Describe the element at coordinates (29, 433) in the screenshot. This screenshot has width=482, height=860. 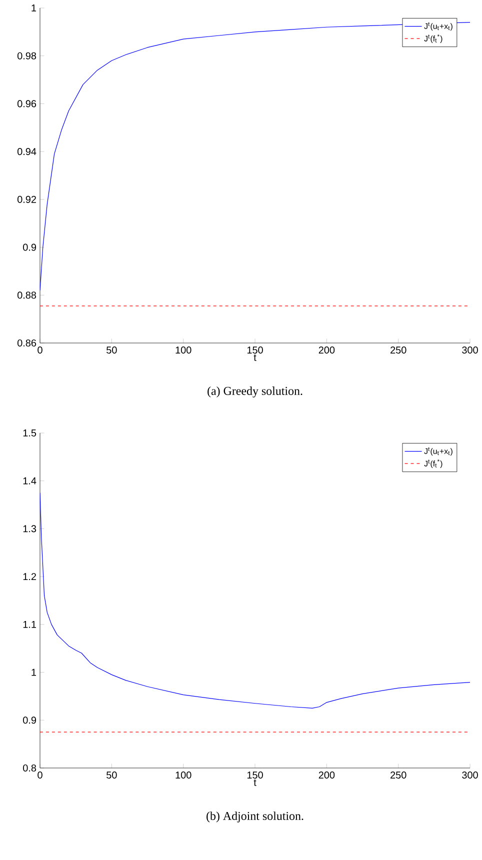
I see `y-tick-label: 1.5` at that location.